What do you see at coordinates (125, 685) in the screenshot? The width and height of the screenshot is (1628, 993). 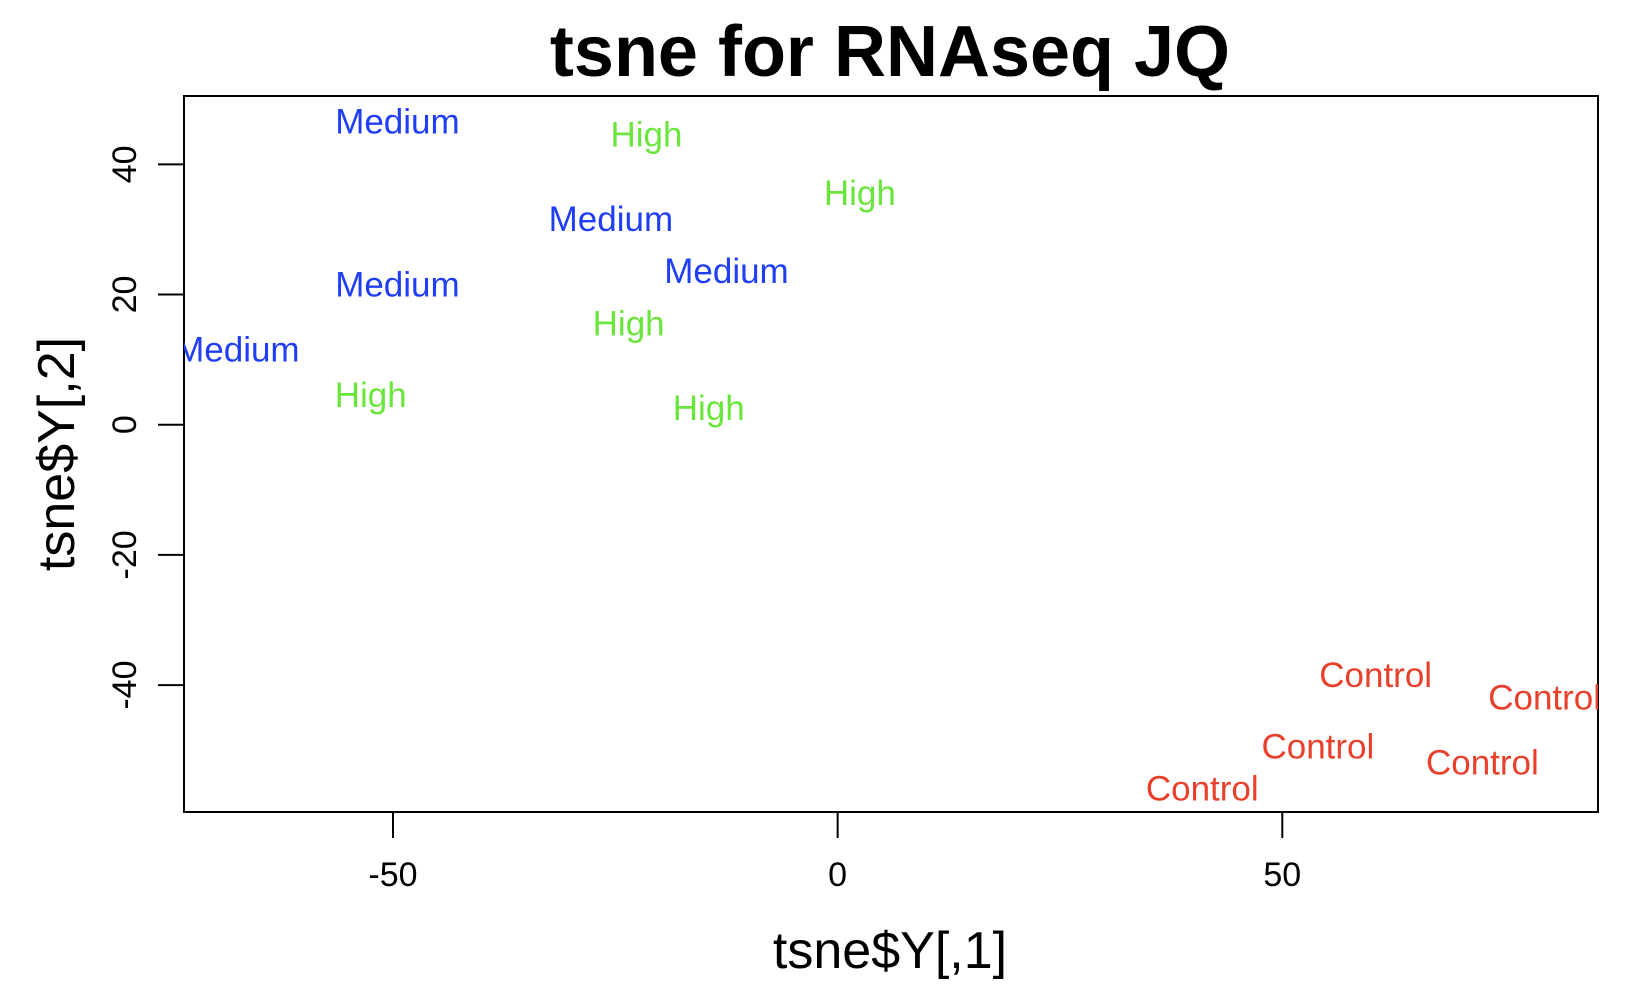 I see `y-tick-label: -40` at bounding box center [125, 685].